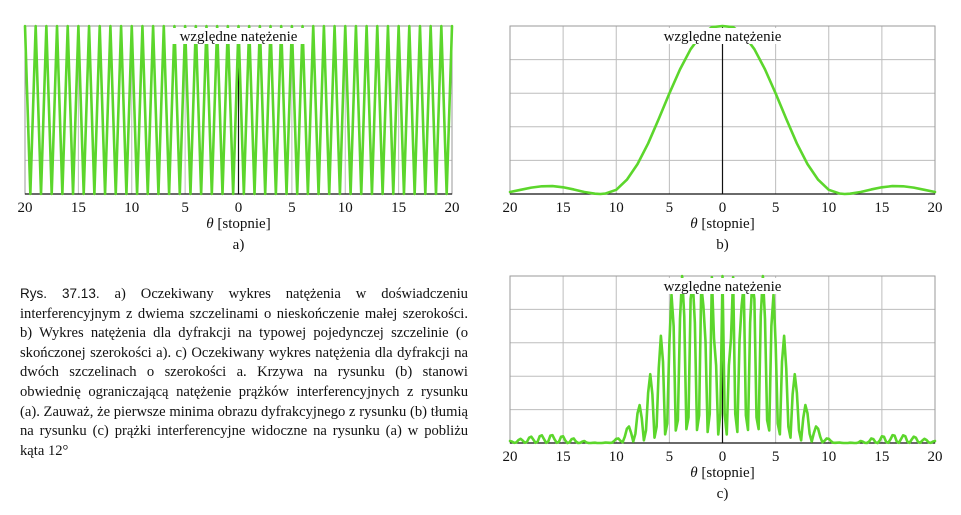 The image size is (961, 515). I want to click on chart-title-c: względne natężenie, so click(723, 287).